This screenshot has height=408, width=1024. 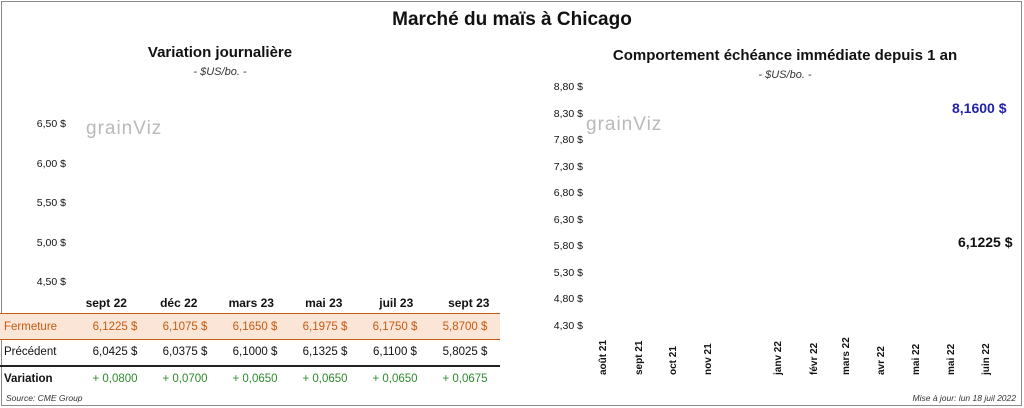 What do you see at coordinates (51, 124) in the screenshot?
I see `bar-y-tick: 6,50 $` at bounding box center [51, 124].